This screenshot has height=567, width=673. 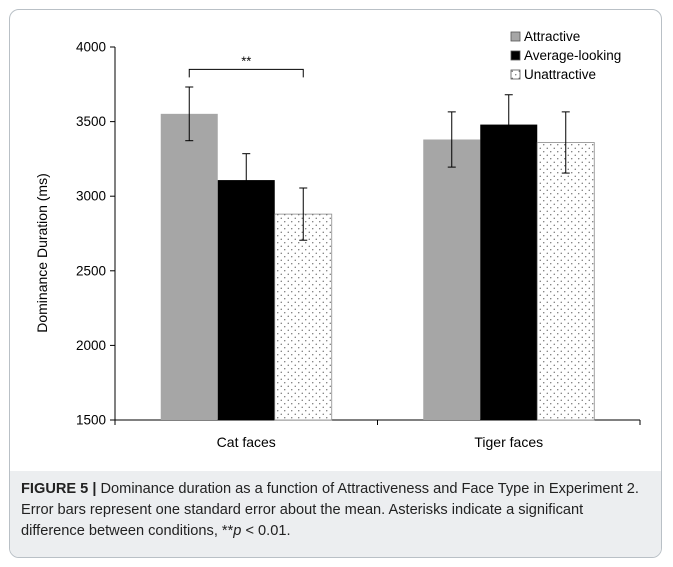 What do you see at coordinates (246, 60) in the screenshot?
I see `significance-stars: **` at bounding box center [246, 60].